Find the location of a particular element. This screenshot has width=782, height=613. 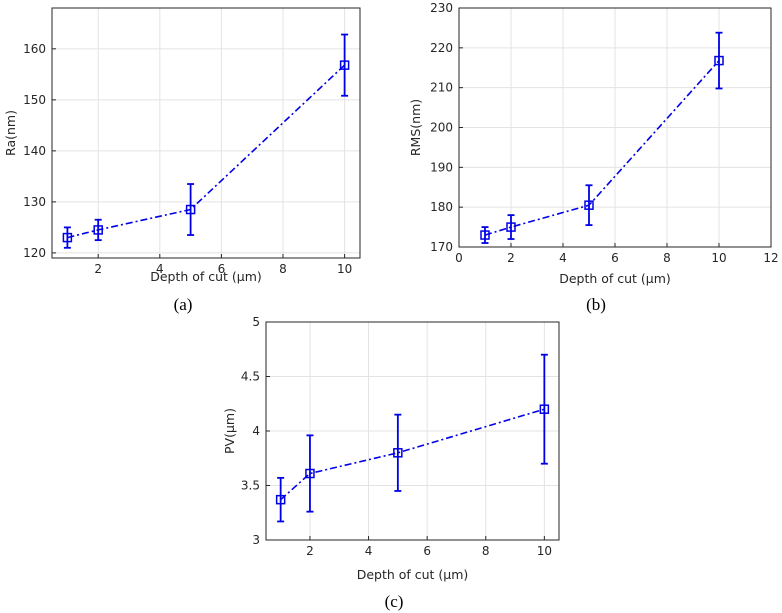

panel-a-caption: (a) is located at coordinates (183, 304).